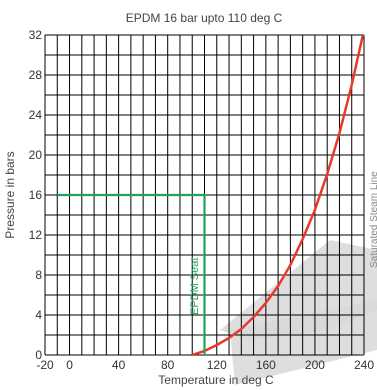 This screenshot has width=377, height=390. What do you see at coordinates (36, 75) in the screenshot?
I see `y-tick-label: 28` at bounding box center [36, 75].